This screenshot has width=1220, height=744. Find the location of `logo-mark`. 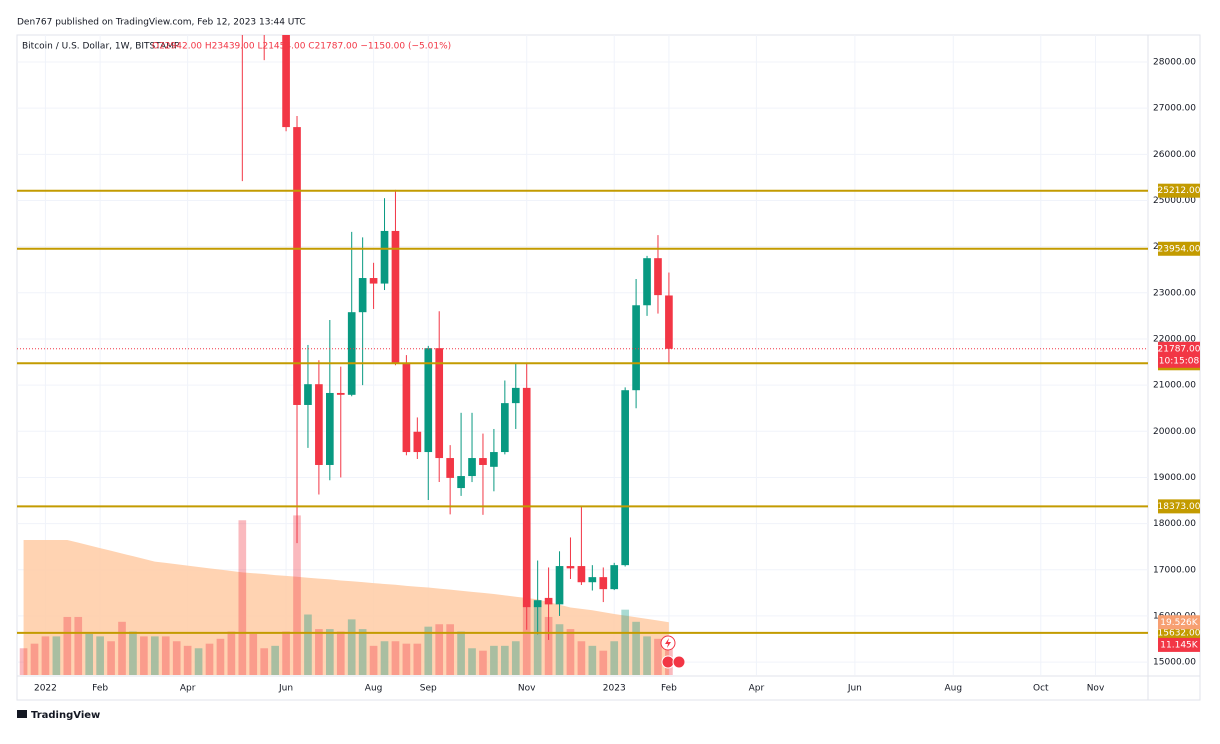

logo-mark is located at coordinates (22, 714).